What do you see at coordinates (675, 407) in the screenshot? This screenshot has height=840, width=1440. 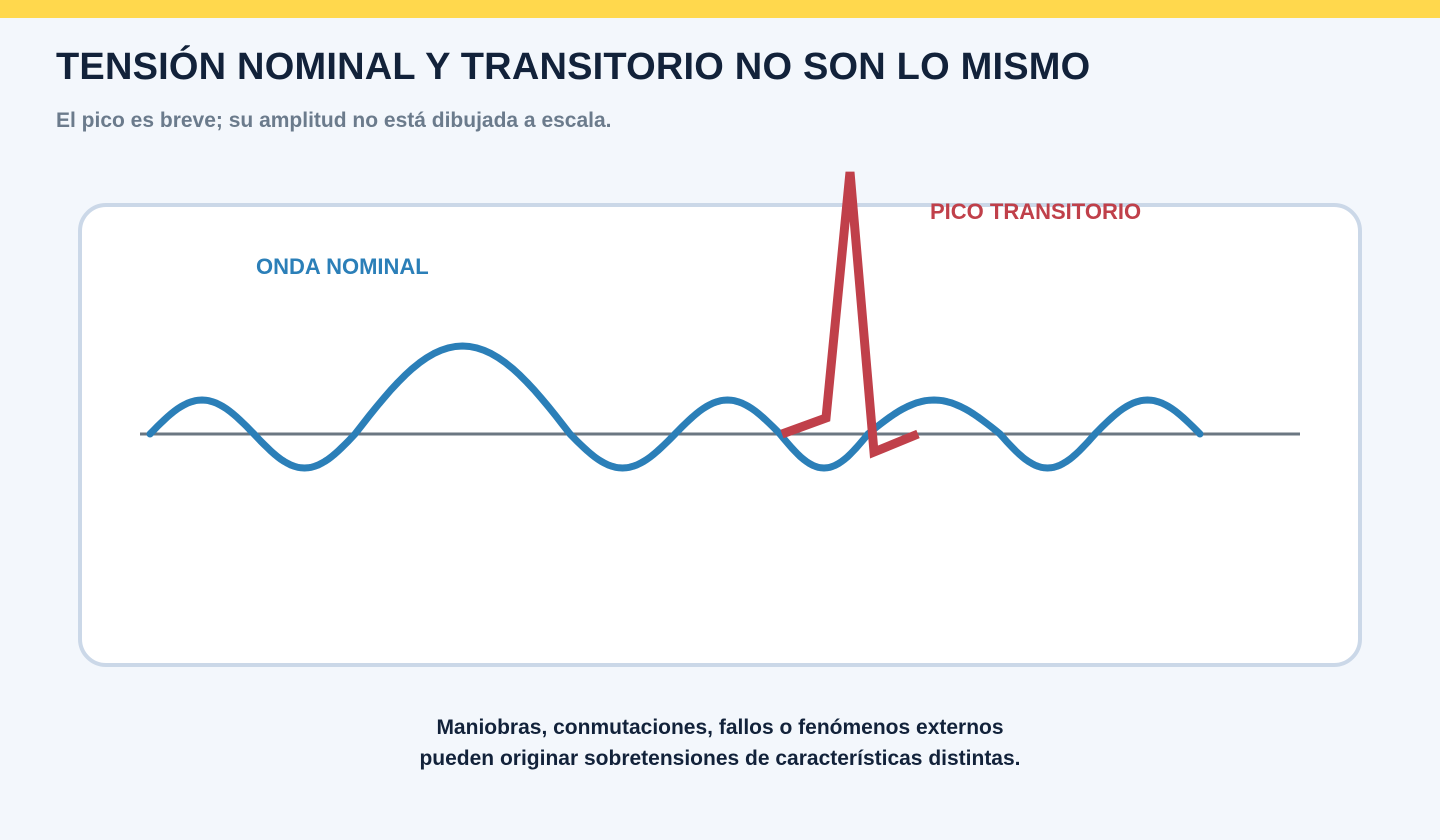 I see `nominal-wave` at bounding box center [675, 407].